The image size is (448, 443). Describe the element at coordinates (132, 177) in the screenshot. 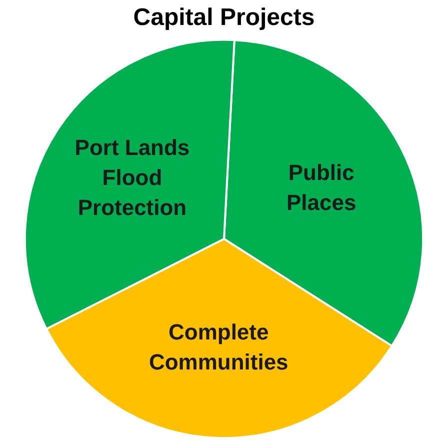

I see `slice-label: Port Lands Flood Protection` at that location.